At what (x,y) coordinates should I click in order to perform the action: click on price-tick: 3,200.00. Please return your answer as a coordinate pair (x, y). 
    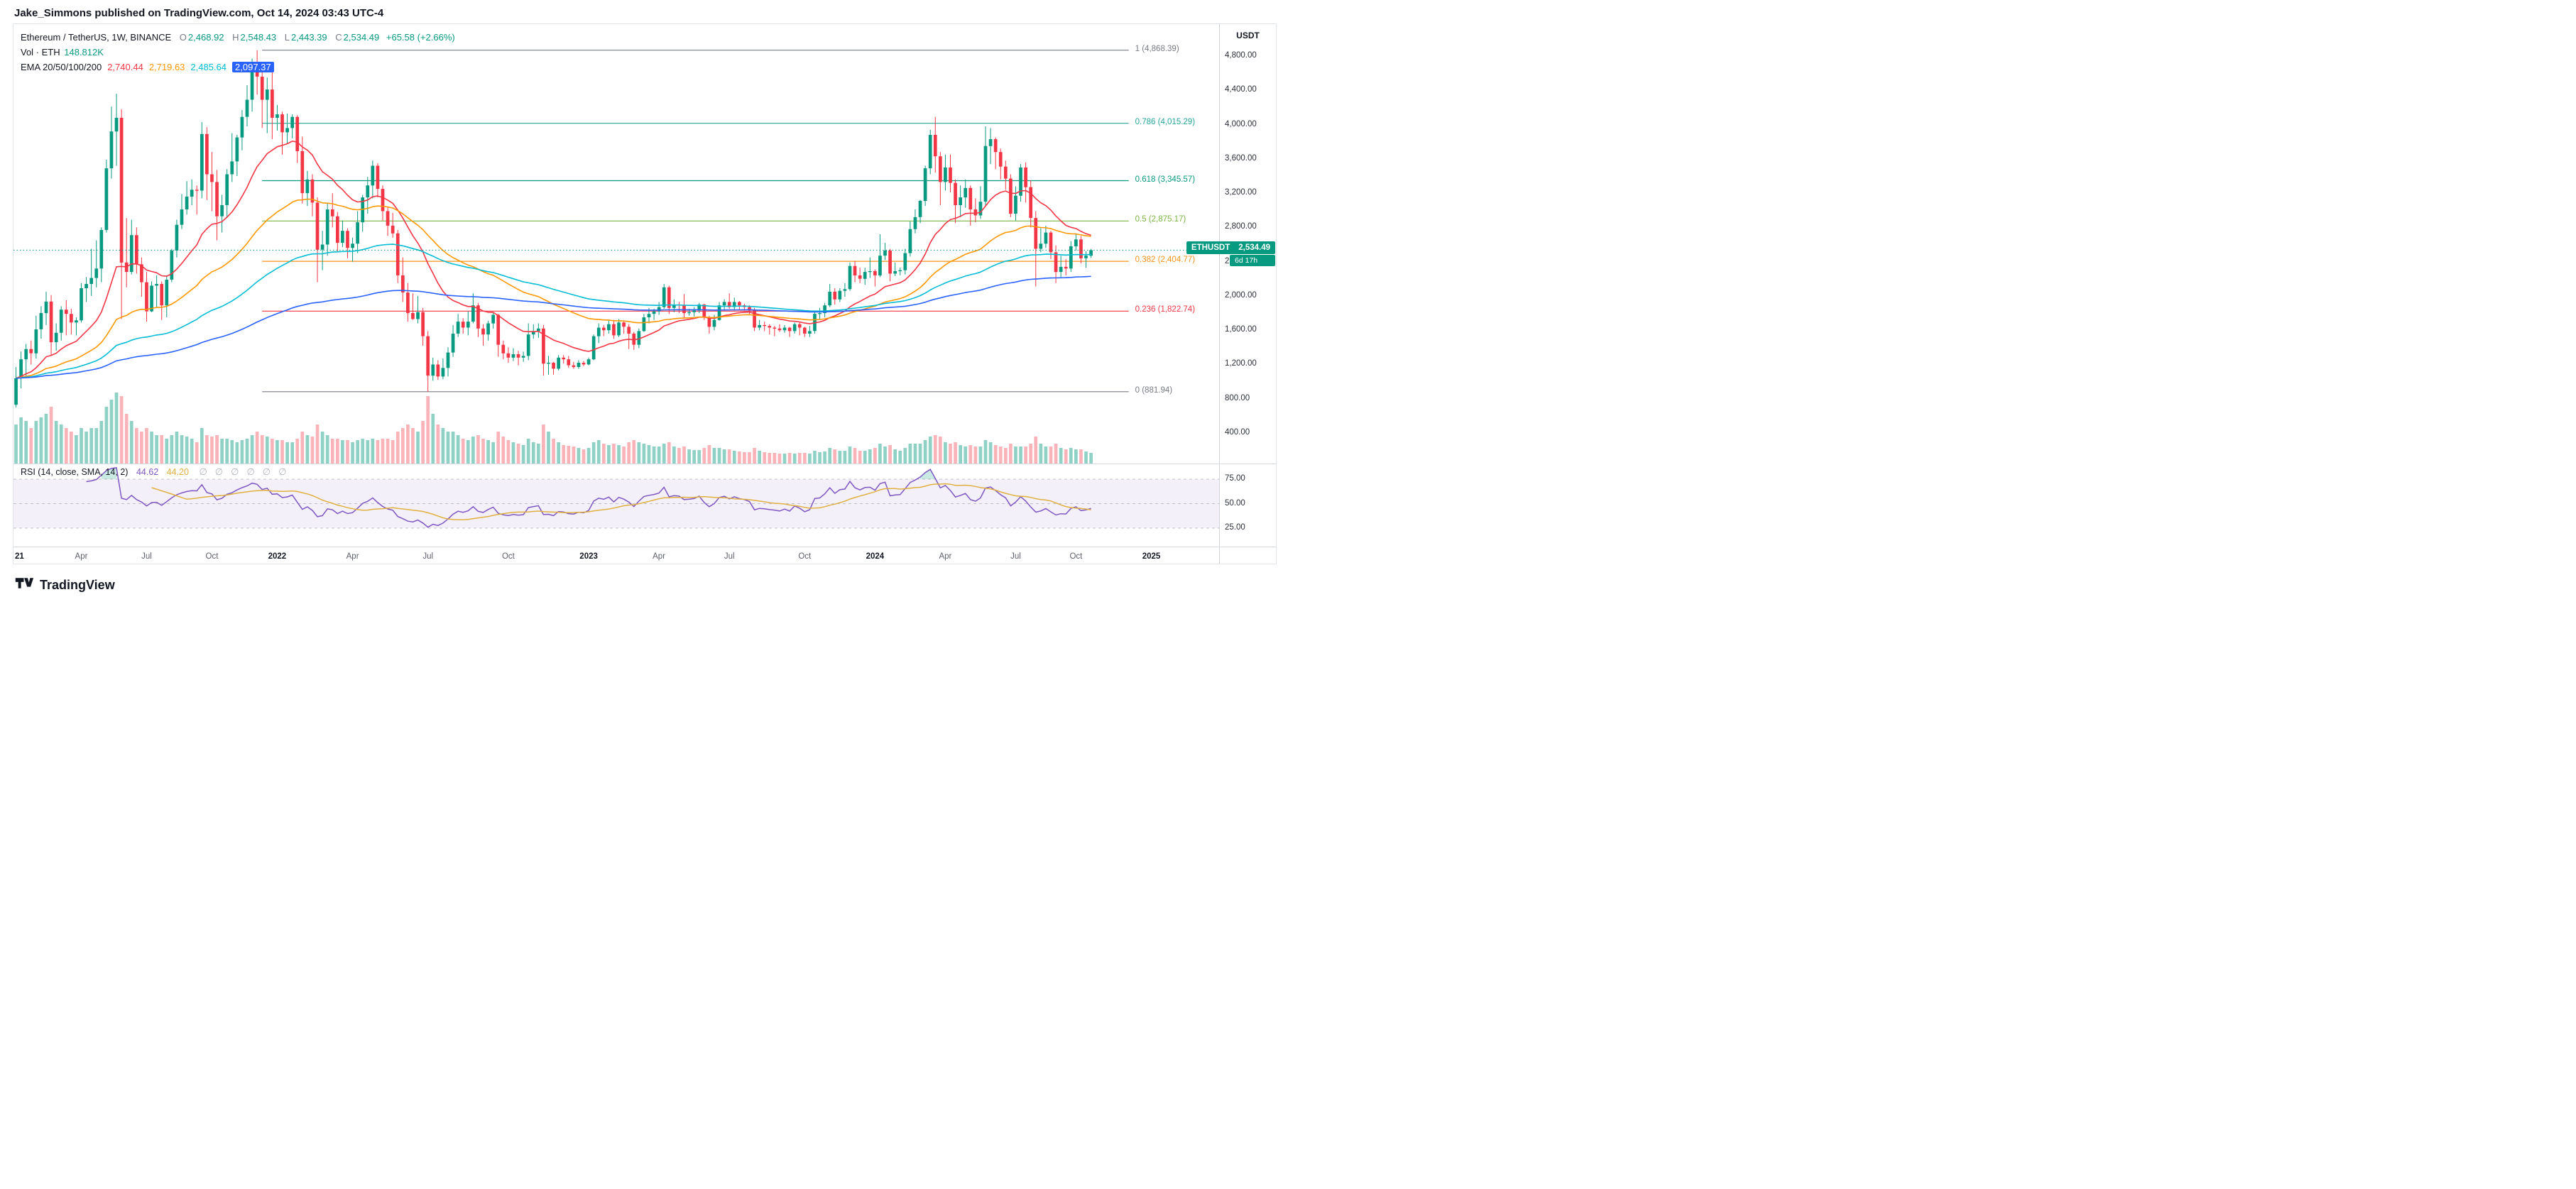
    Looking at the image, I should click on (1241, 192).